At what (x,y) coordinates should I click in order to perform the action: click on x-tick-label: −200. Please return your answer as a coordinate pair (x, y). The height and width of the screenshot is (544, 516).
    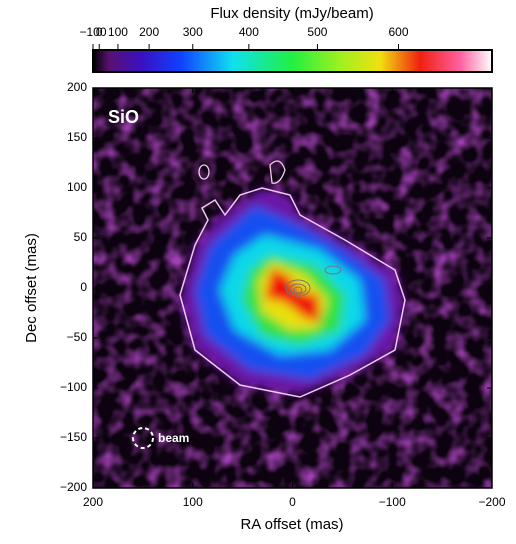
    Looking at the image, I should click on (491, 502).